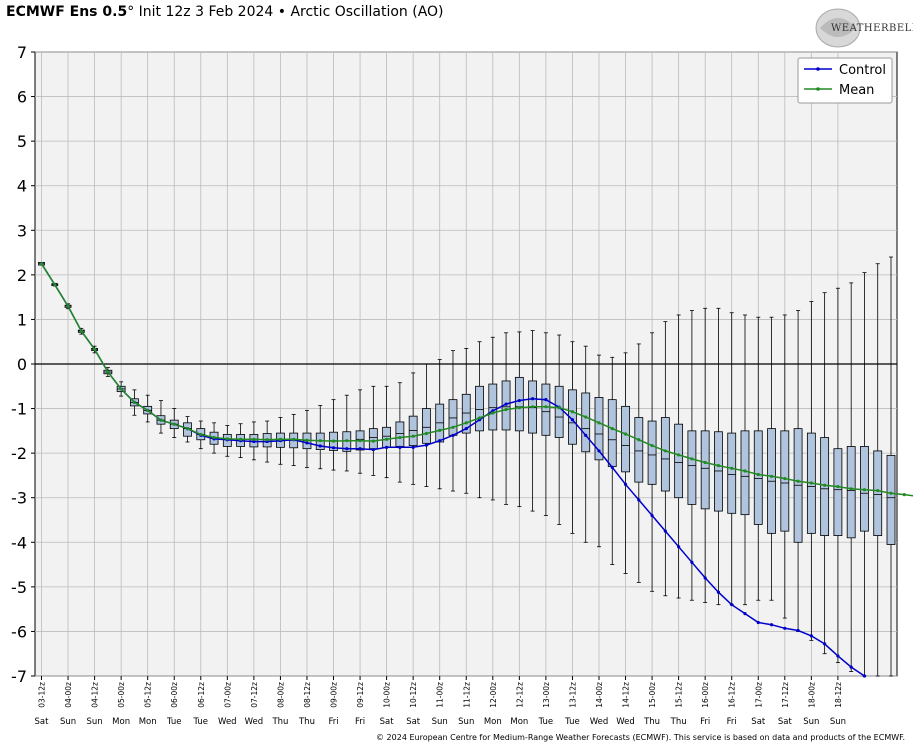  What do you see at coordinates (466, 695) in the screenshot?
I see `x-tick-label: 11-12z` at bounding box center [466, 695].